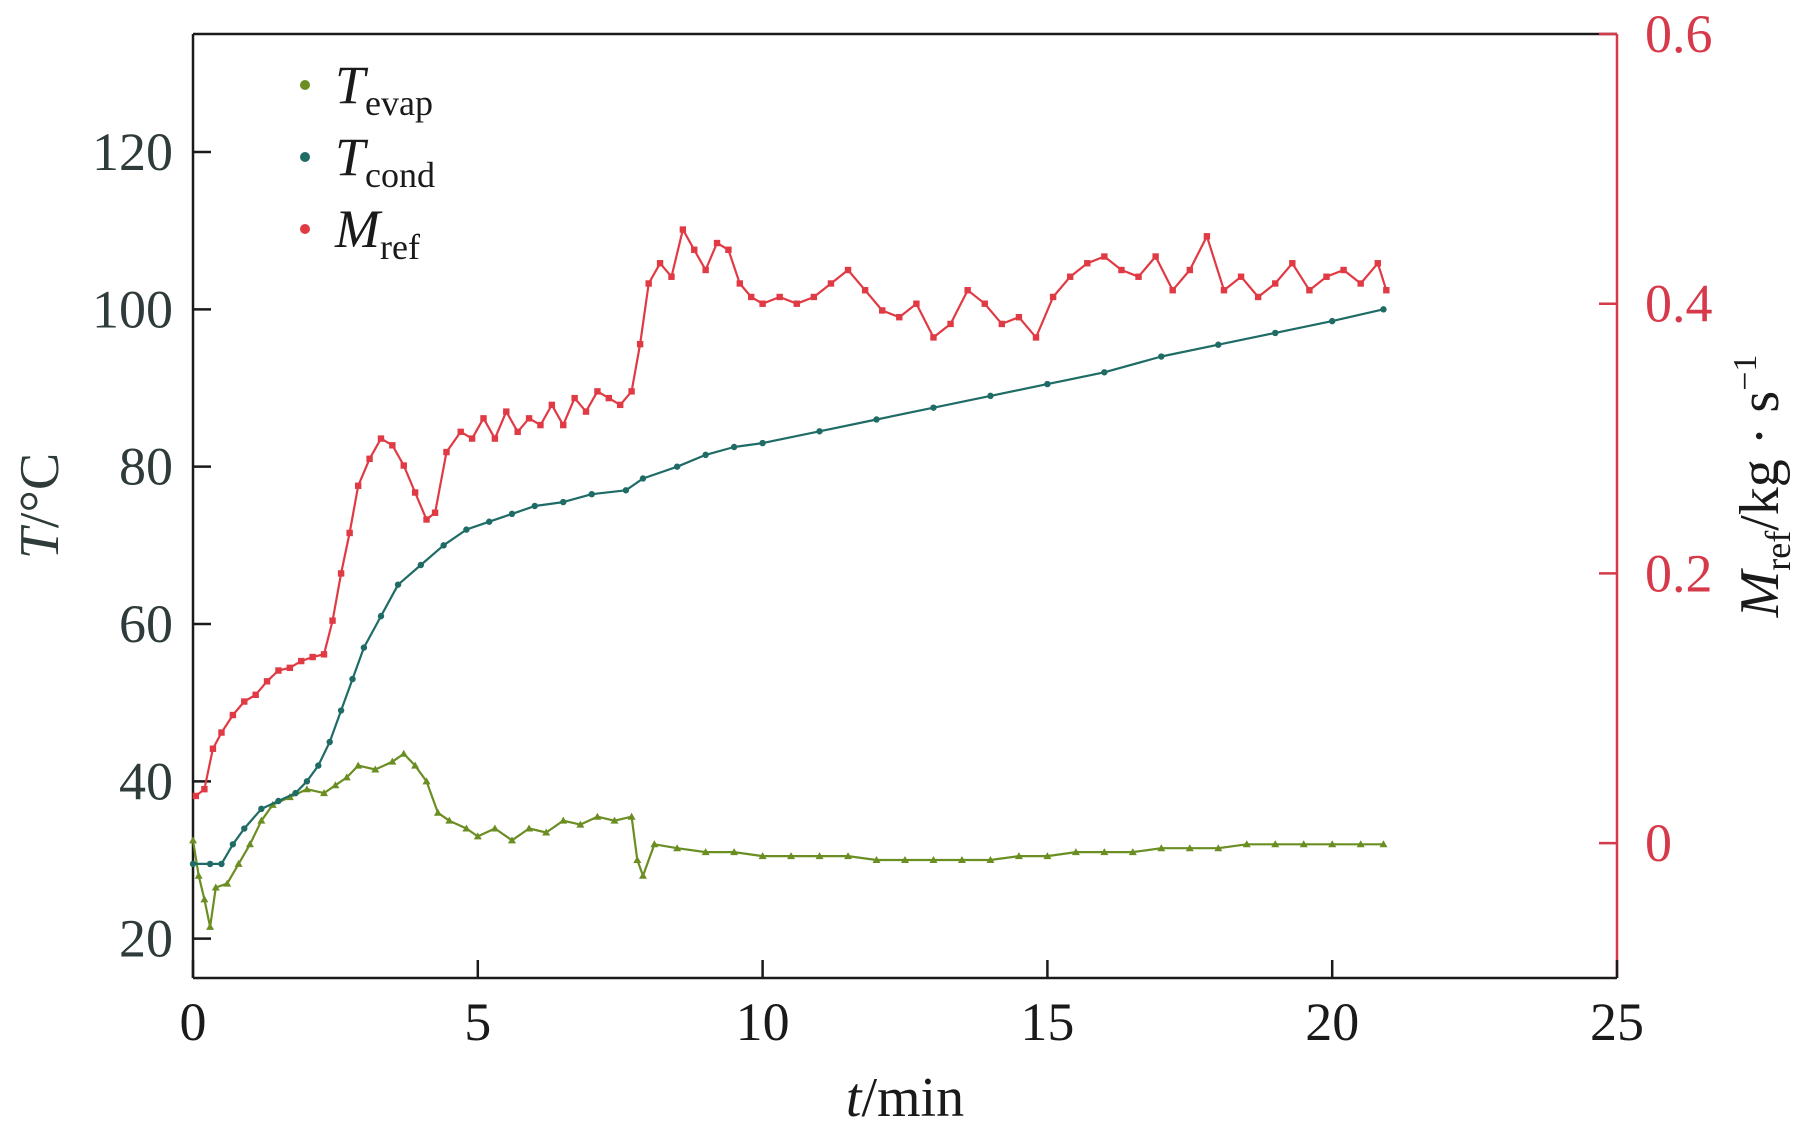  I want to click on legend-marker-evap, so click(305, 85).